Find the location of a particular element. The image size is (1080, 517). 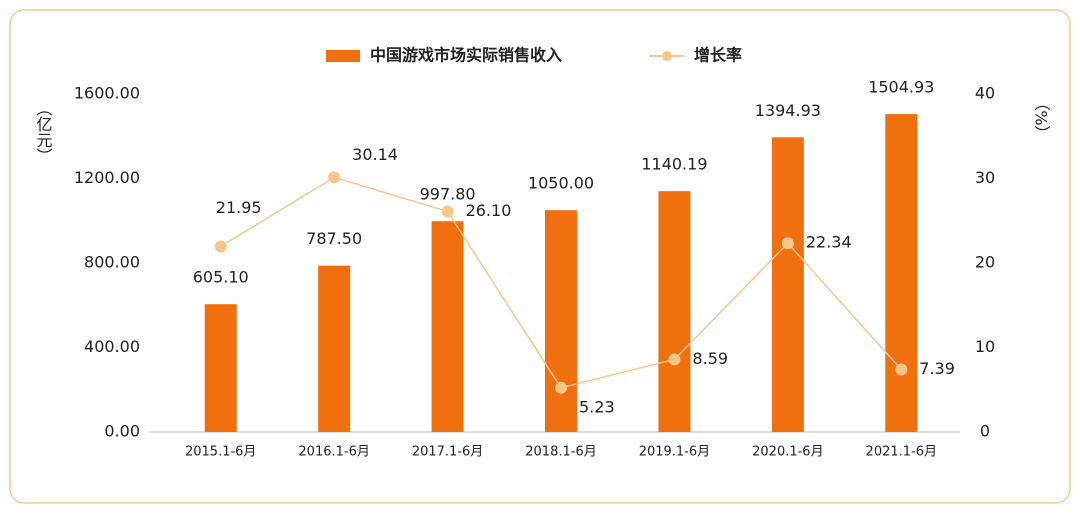

x-tick-label: 2021.1-6月 is located at coordinates (901, 452).